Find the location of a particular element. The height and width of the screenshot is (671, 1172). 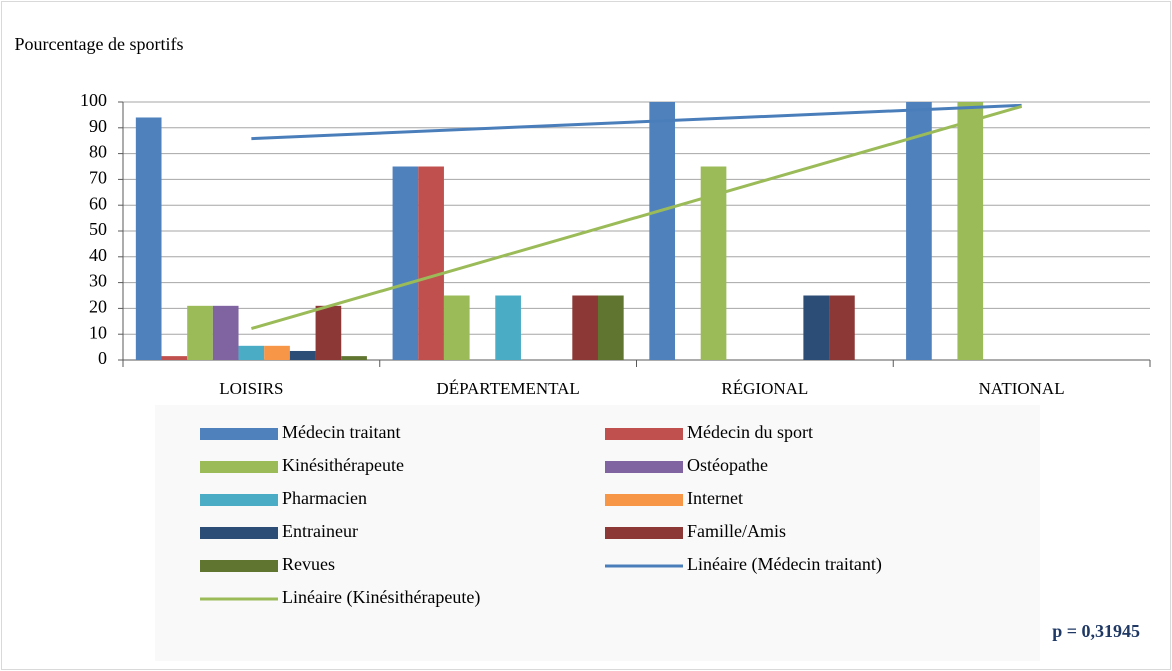

legend-label: Pharmacien is located at coordinates (324, 498).